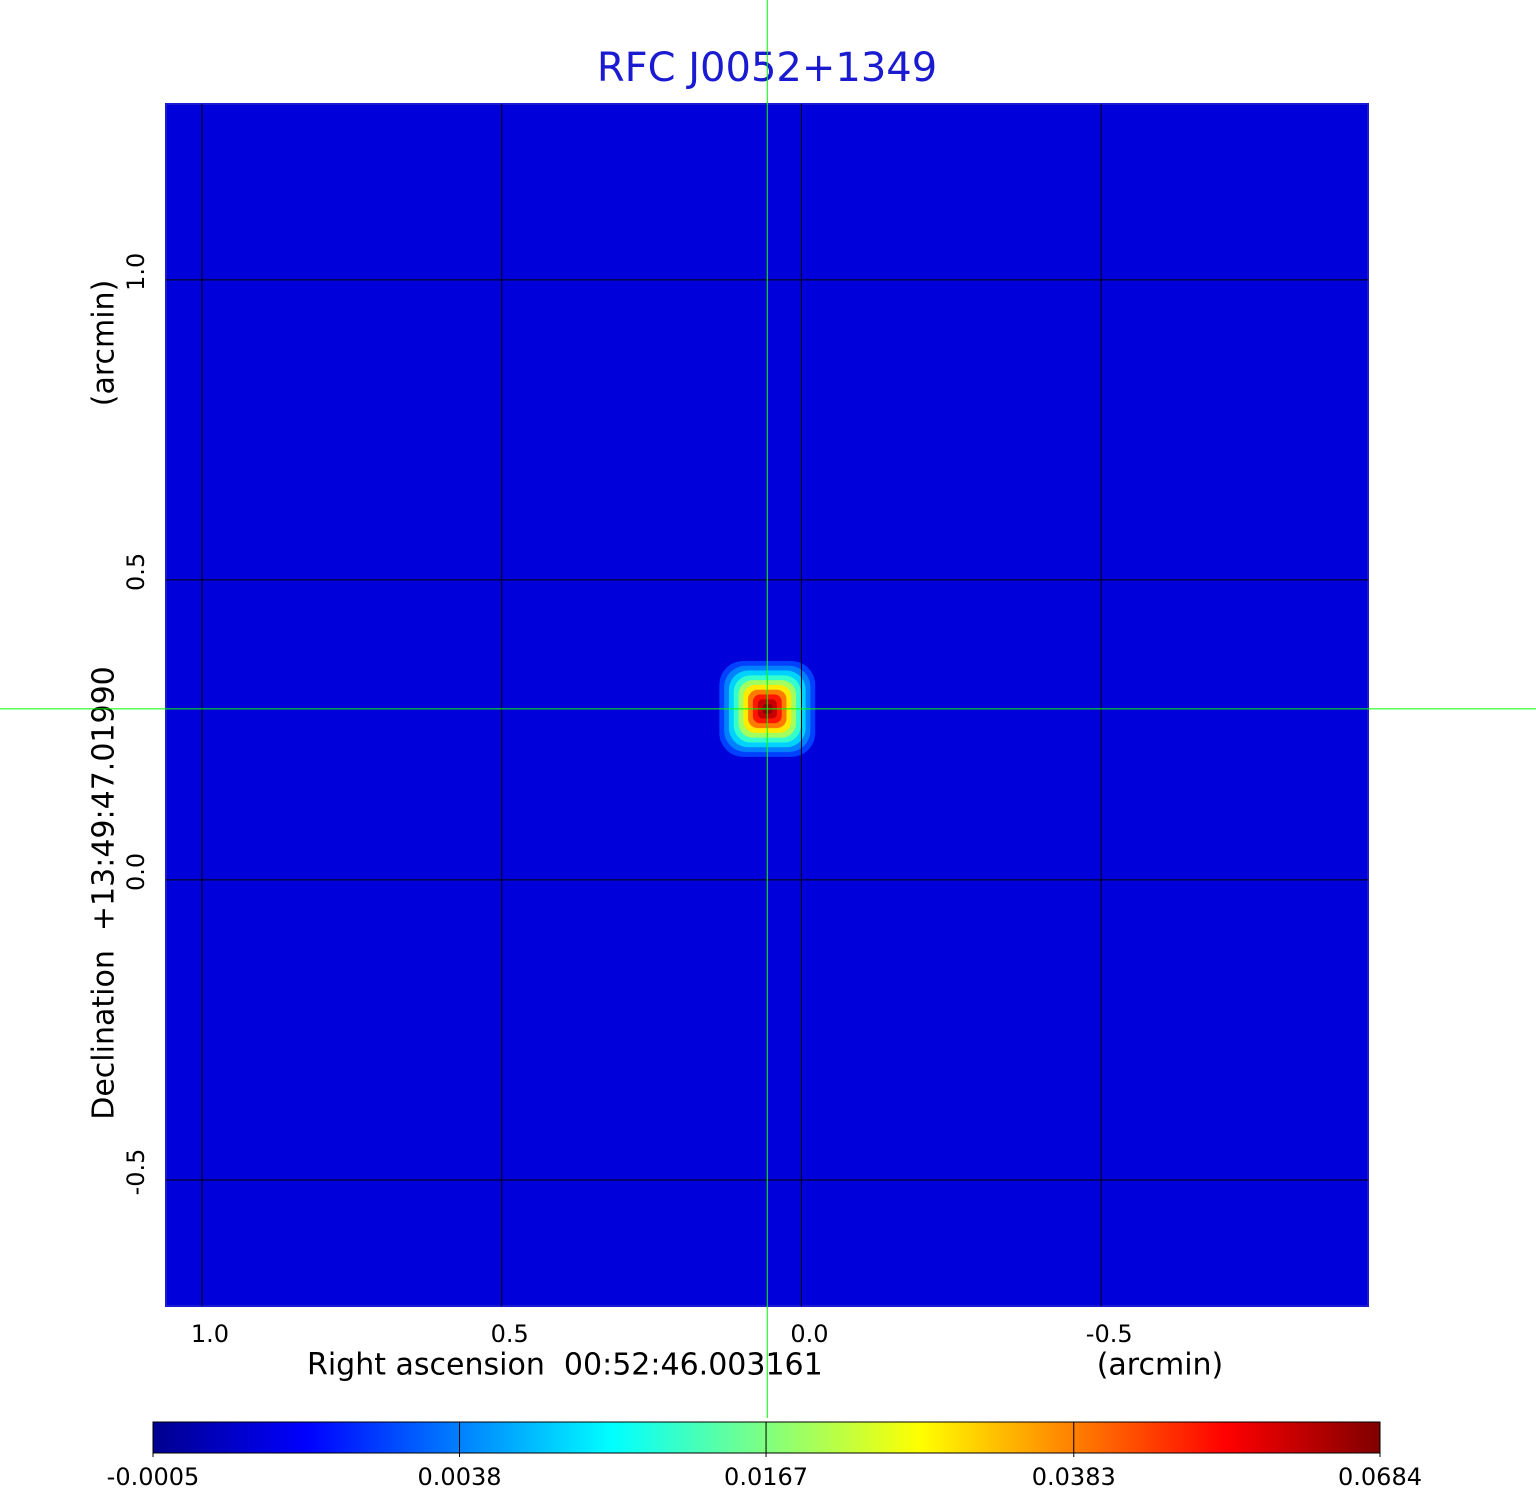 The image size is (1536, 1511). What do you see at coordinates (510, 1334) in the screenshot?
I see `x-tick-label: 0.5` at bounding box center [510, 1334].